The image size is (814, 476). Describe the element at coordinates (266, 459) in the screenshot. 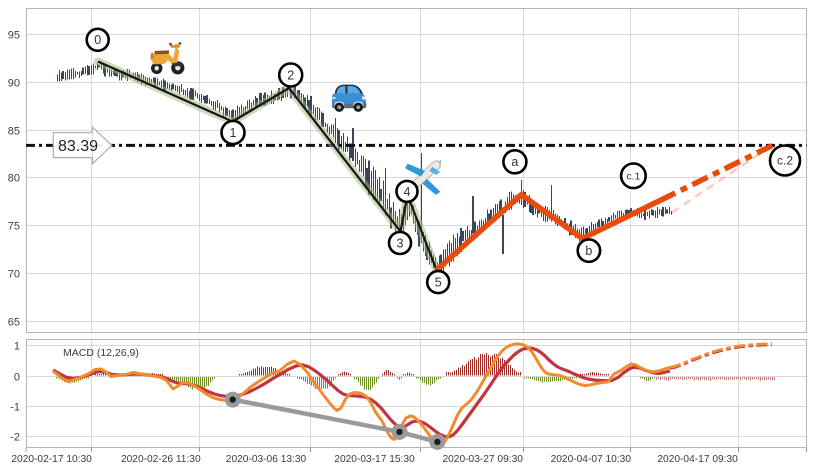

I see `svg-text: 2020-03-06 13:30` at that location.